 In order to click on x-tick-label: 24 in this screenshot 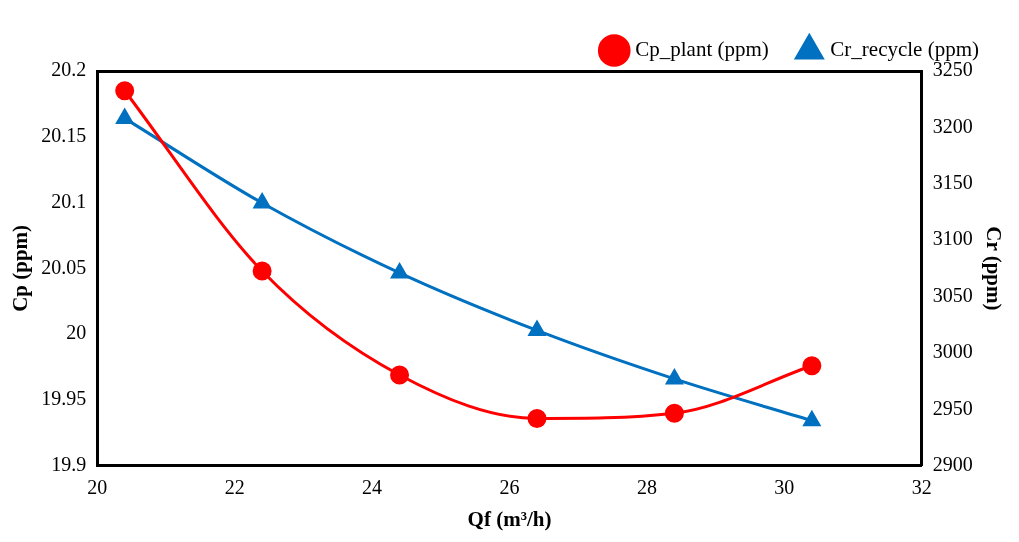, I will do `click(372, 487)`.